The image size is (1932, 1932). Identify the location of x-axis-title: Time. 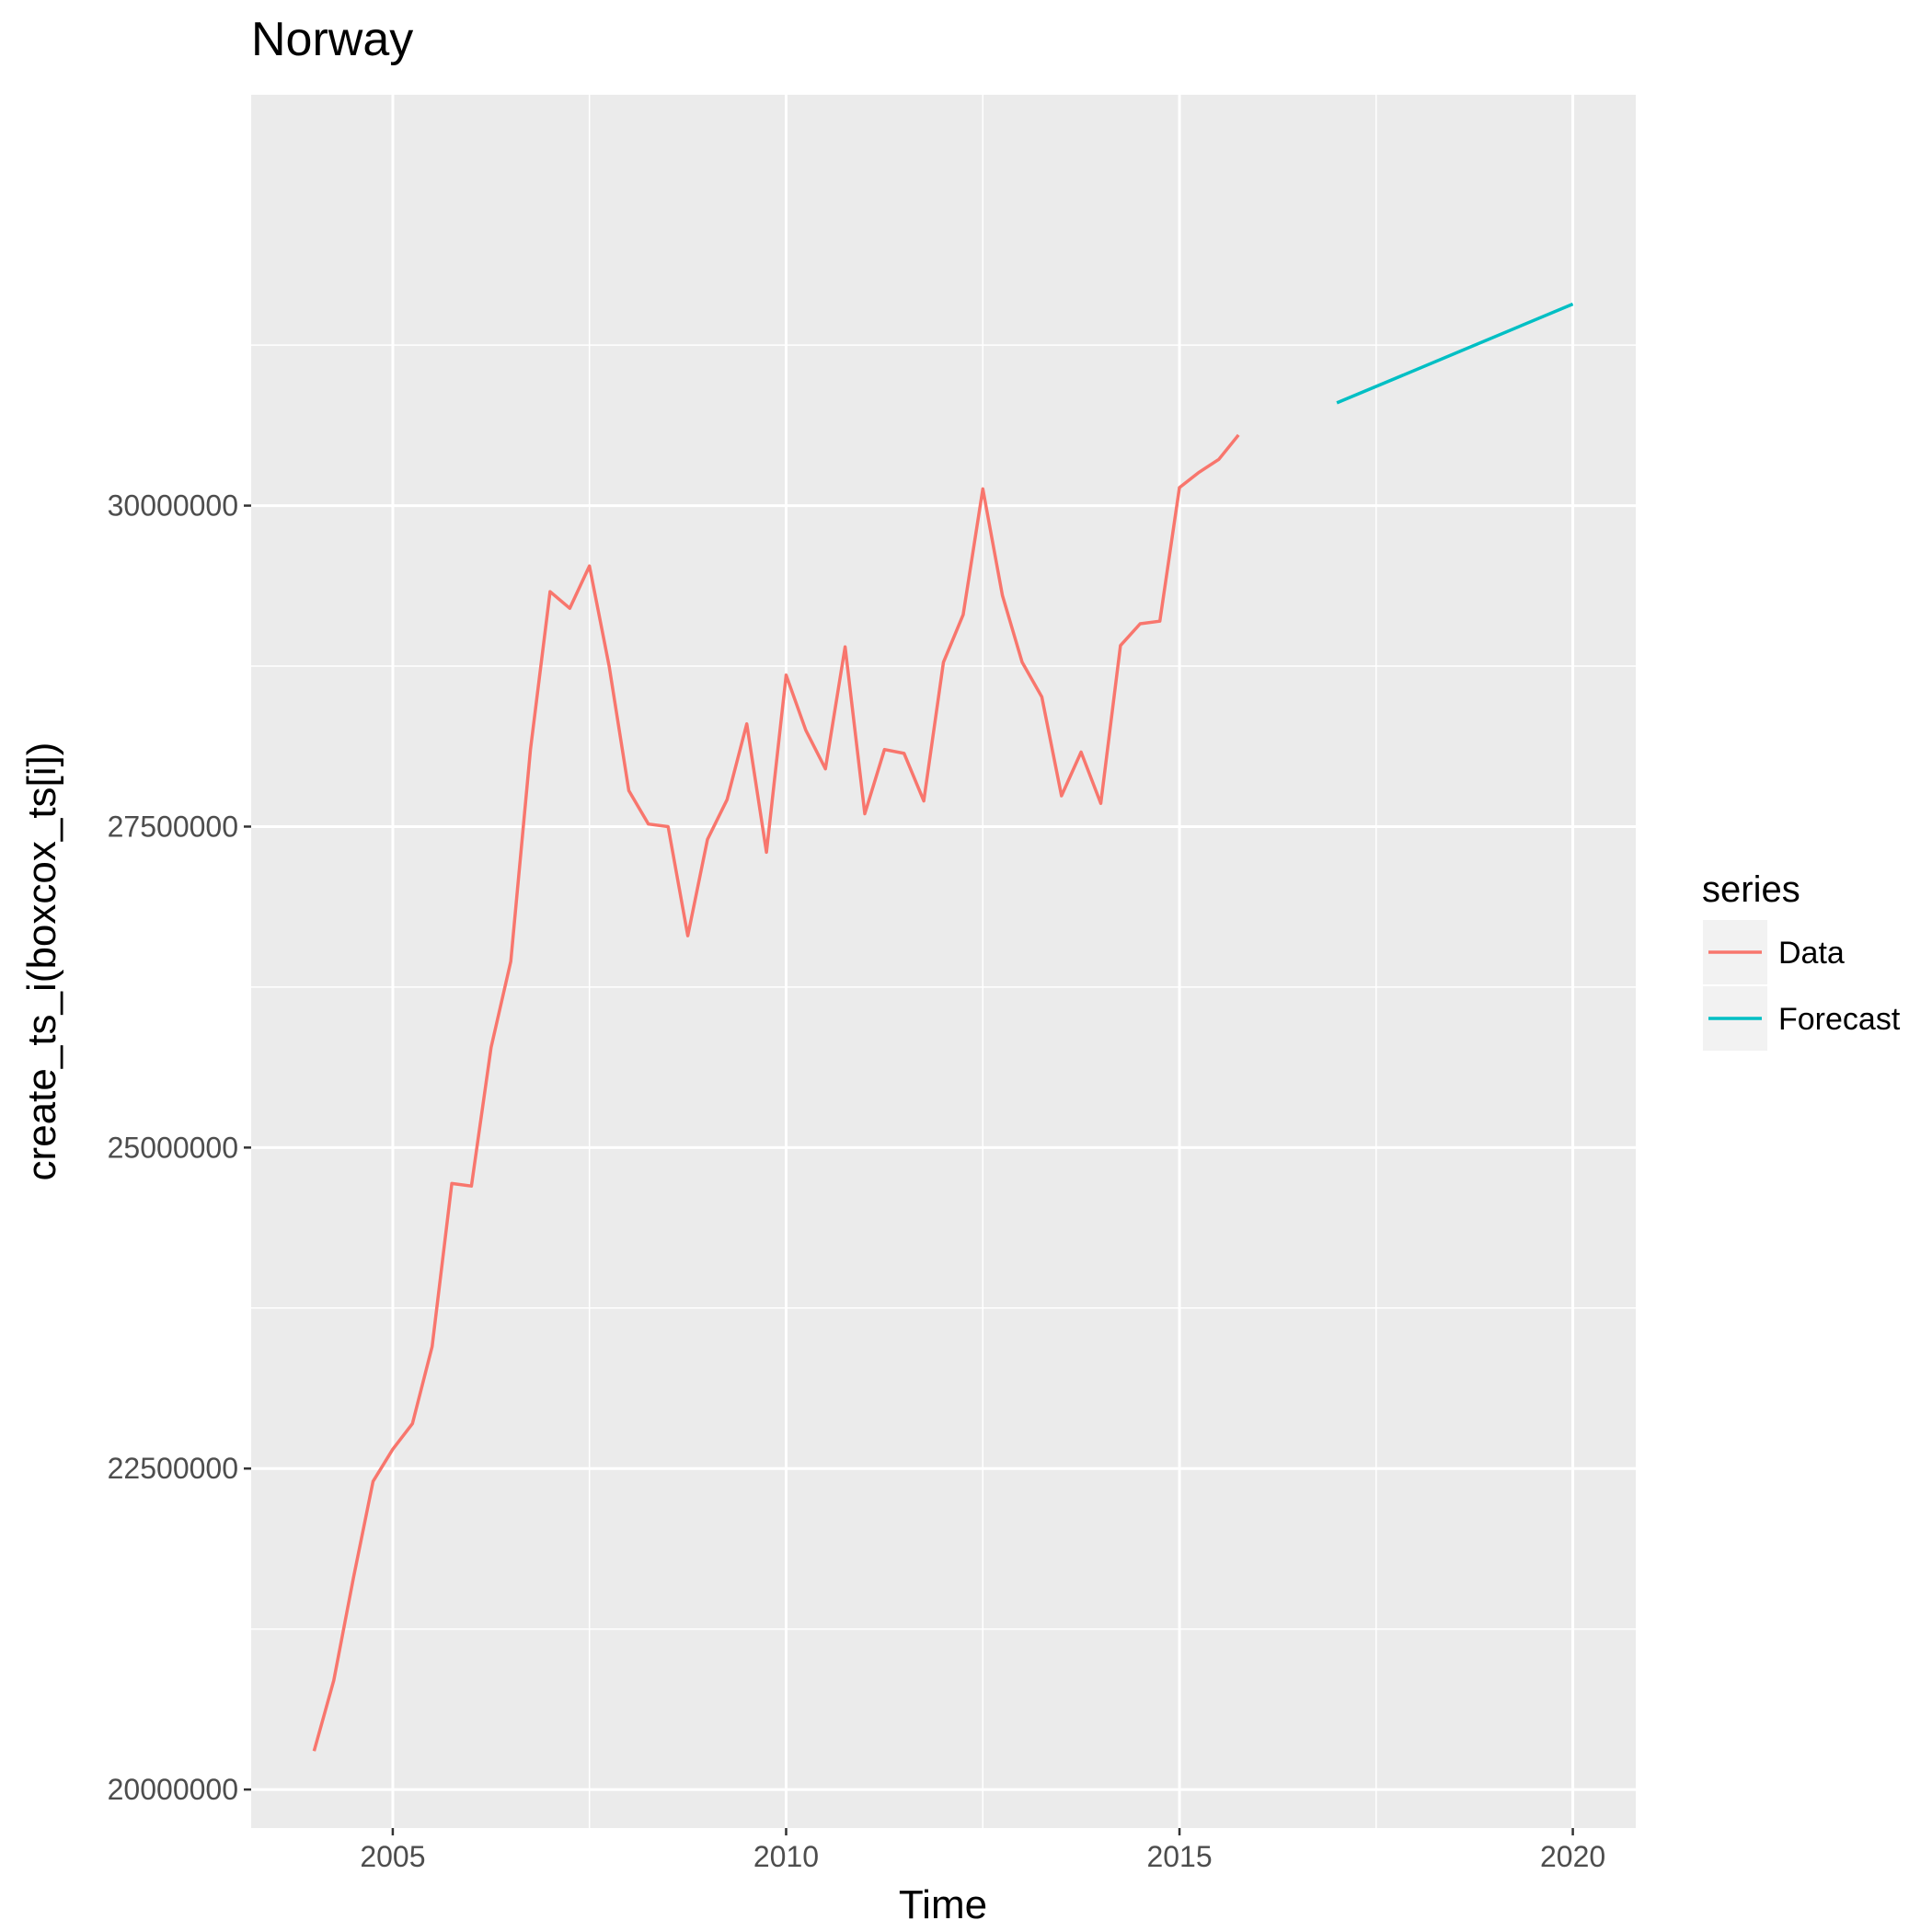
(943, 1905).